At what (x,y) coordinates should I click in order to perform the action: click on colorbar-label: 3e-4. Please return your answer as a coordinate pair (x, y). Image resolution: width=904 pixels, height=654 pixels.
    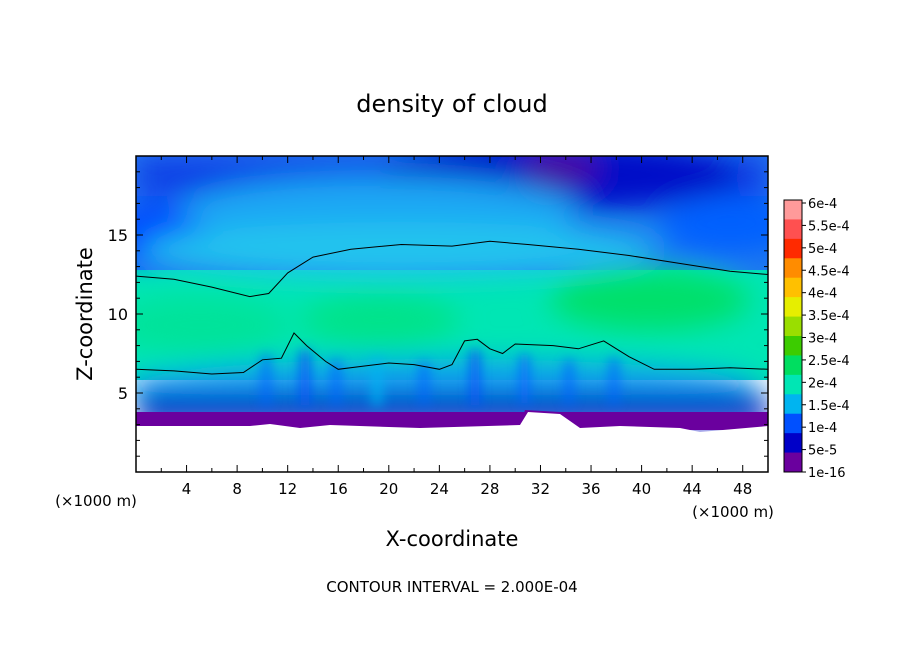
    Looking at the image, I should click on (822, 339).